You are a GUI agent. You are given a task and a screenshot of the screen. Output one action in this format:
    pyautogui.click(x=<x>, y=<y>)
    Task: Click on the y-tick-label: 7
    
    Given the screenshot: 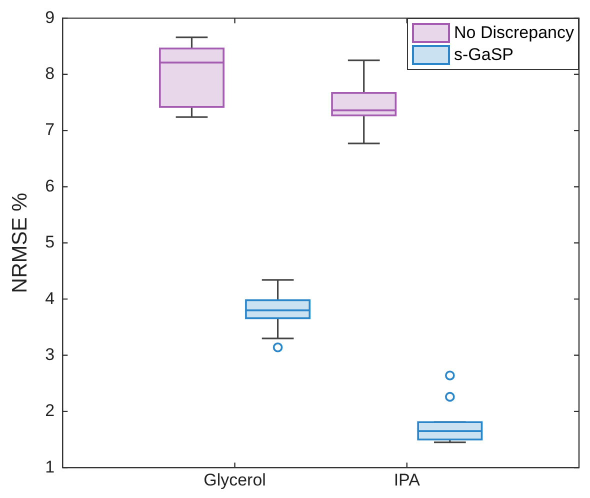 What is the action you would take?
    pyautogui.click(x=50, y=130)
    